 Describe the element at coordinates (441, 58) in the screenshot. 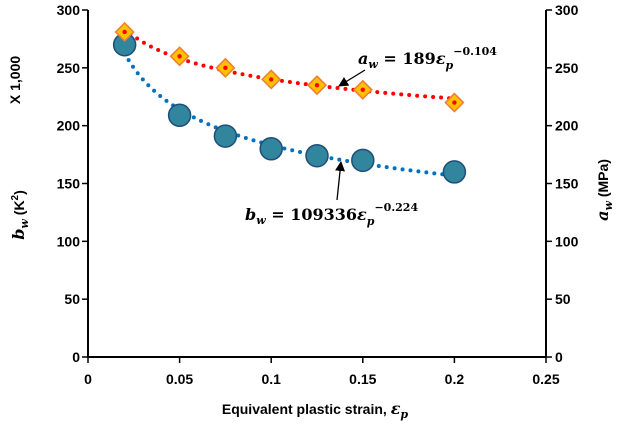

I see `eq-a-var: ε` at that location.